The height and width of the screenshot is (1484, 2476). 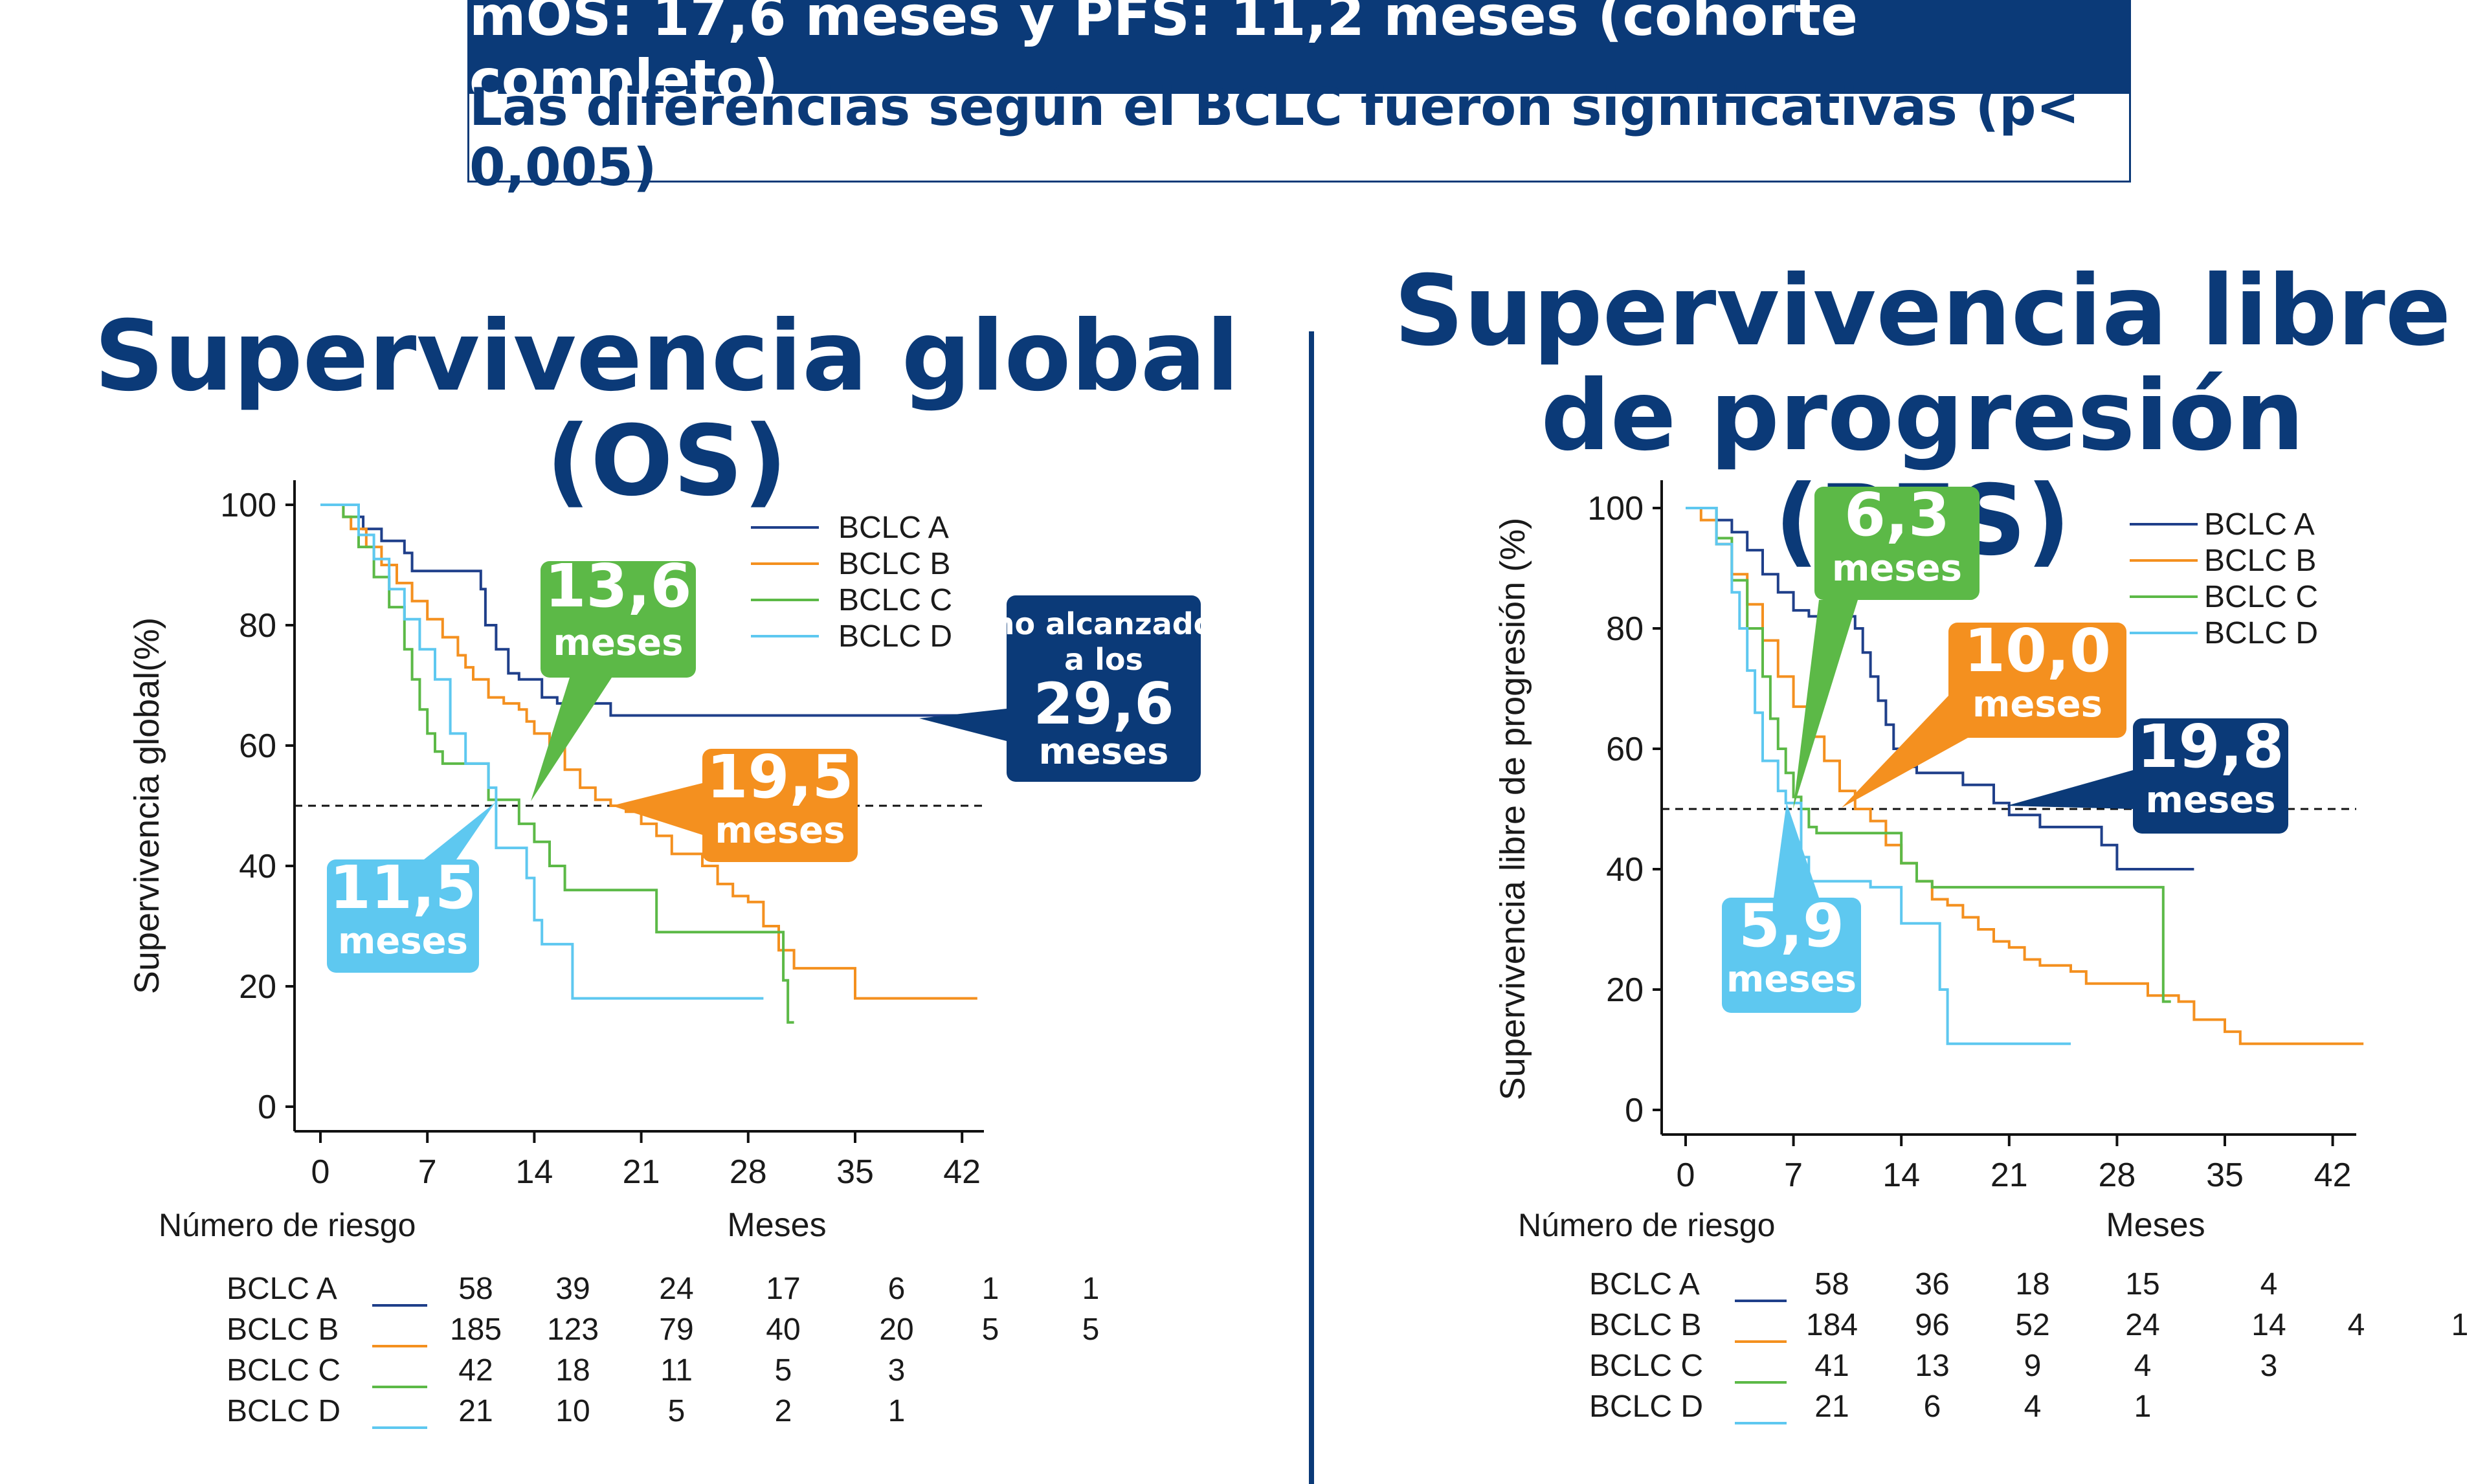 I want to click on pfs-x-axis-label: Meses, so click(x=2156, y=1225).